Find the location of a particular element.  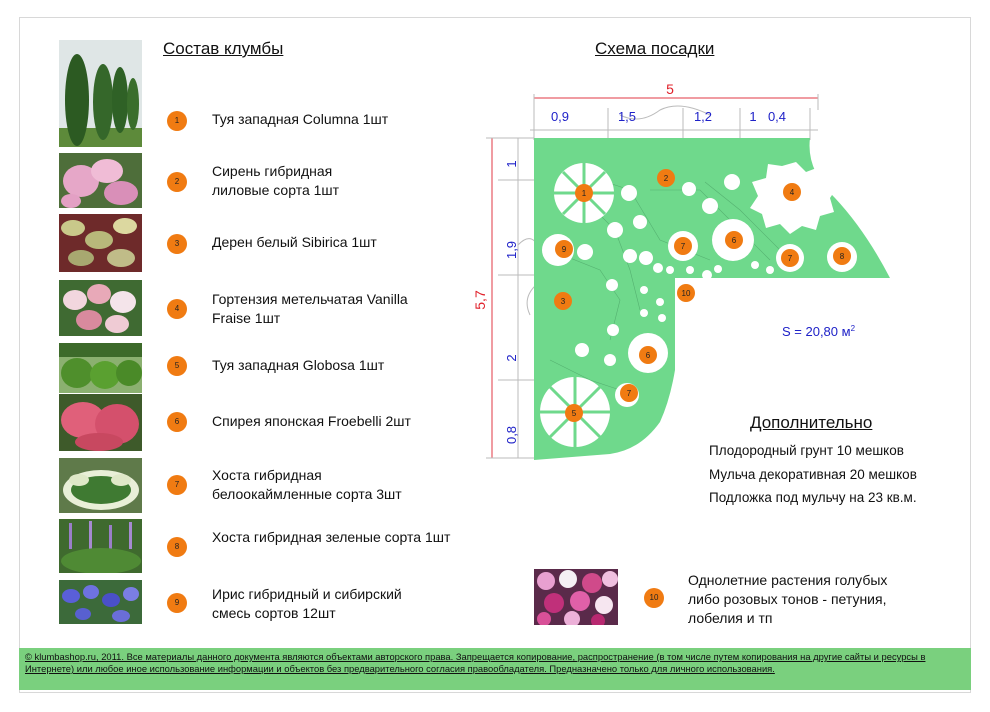

scheme-num-7a: 7 is located at coordinates (683, 246).